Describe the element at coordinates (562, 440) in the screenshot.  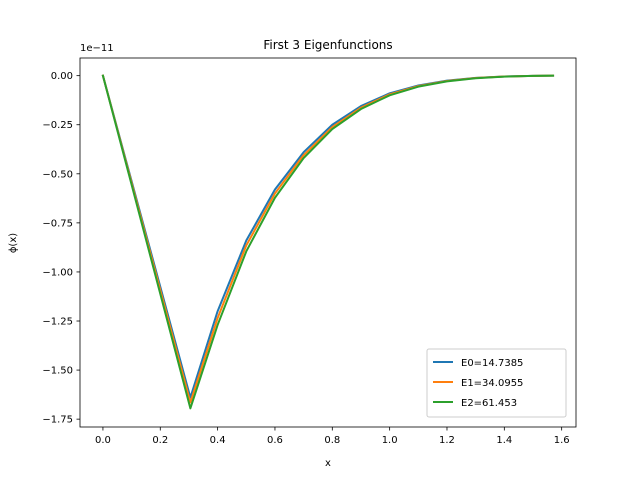
I see `x-tick-label: 1.6` at that location.